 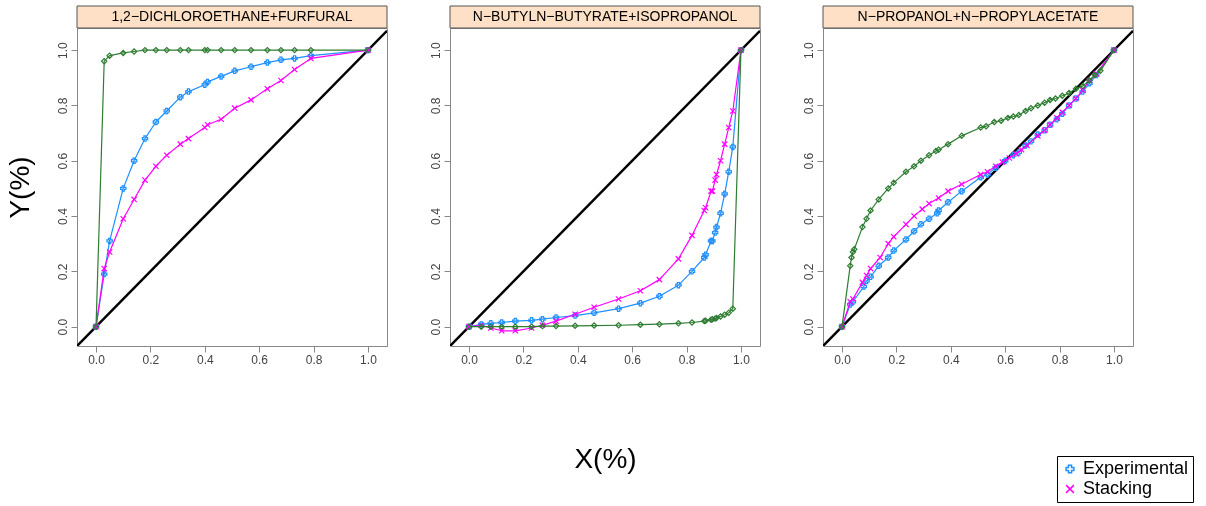 What do you see at coordinates (687, 359) in the screenshot?
I see `x-tick-label: 0.8` at bounding box center [687, 359].